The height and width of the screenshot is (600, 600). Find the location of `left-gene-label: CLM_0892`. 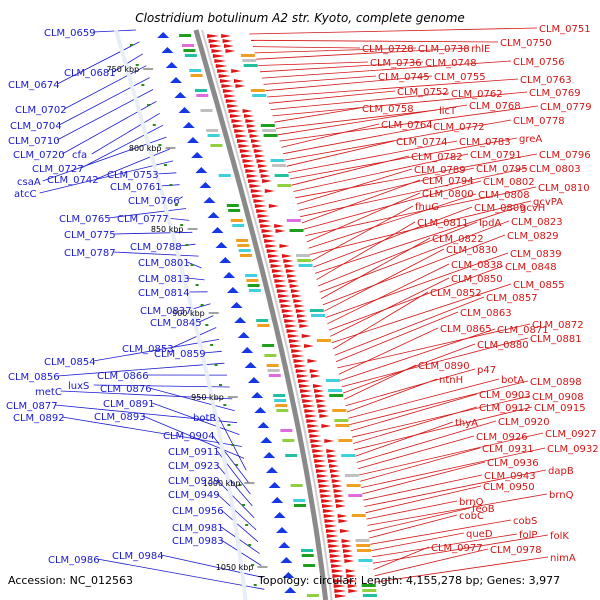

left-gene-label: CLM_0892 is located at coordinates (39, 418).